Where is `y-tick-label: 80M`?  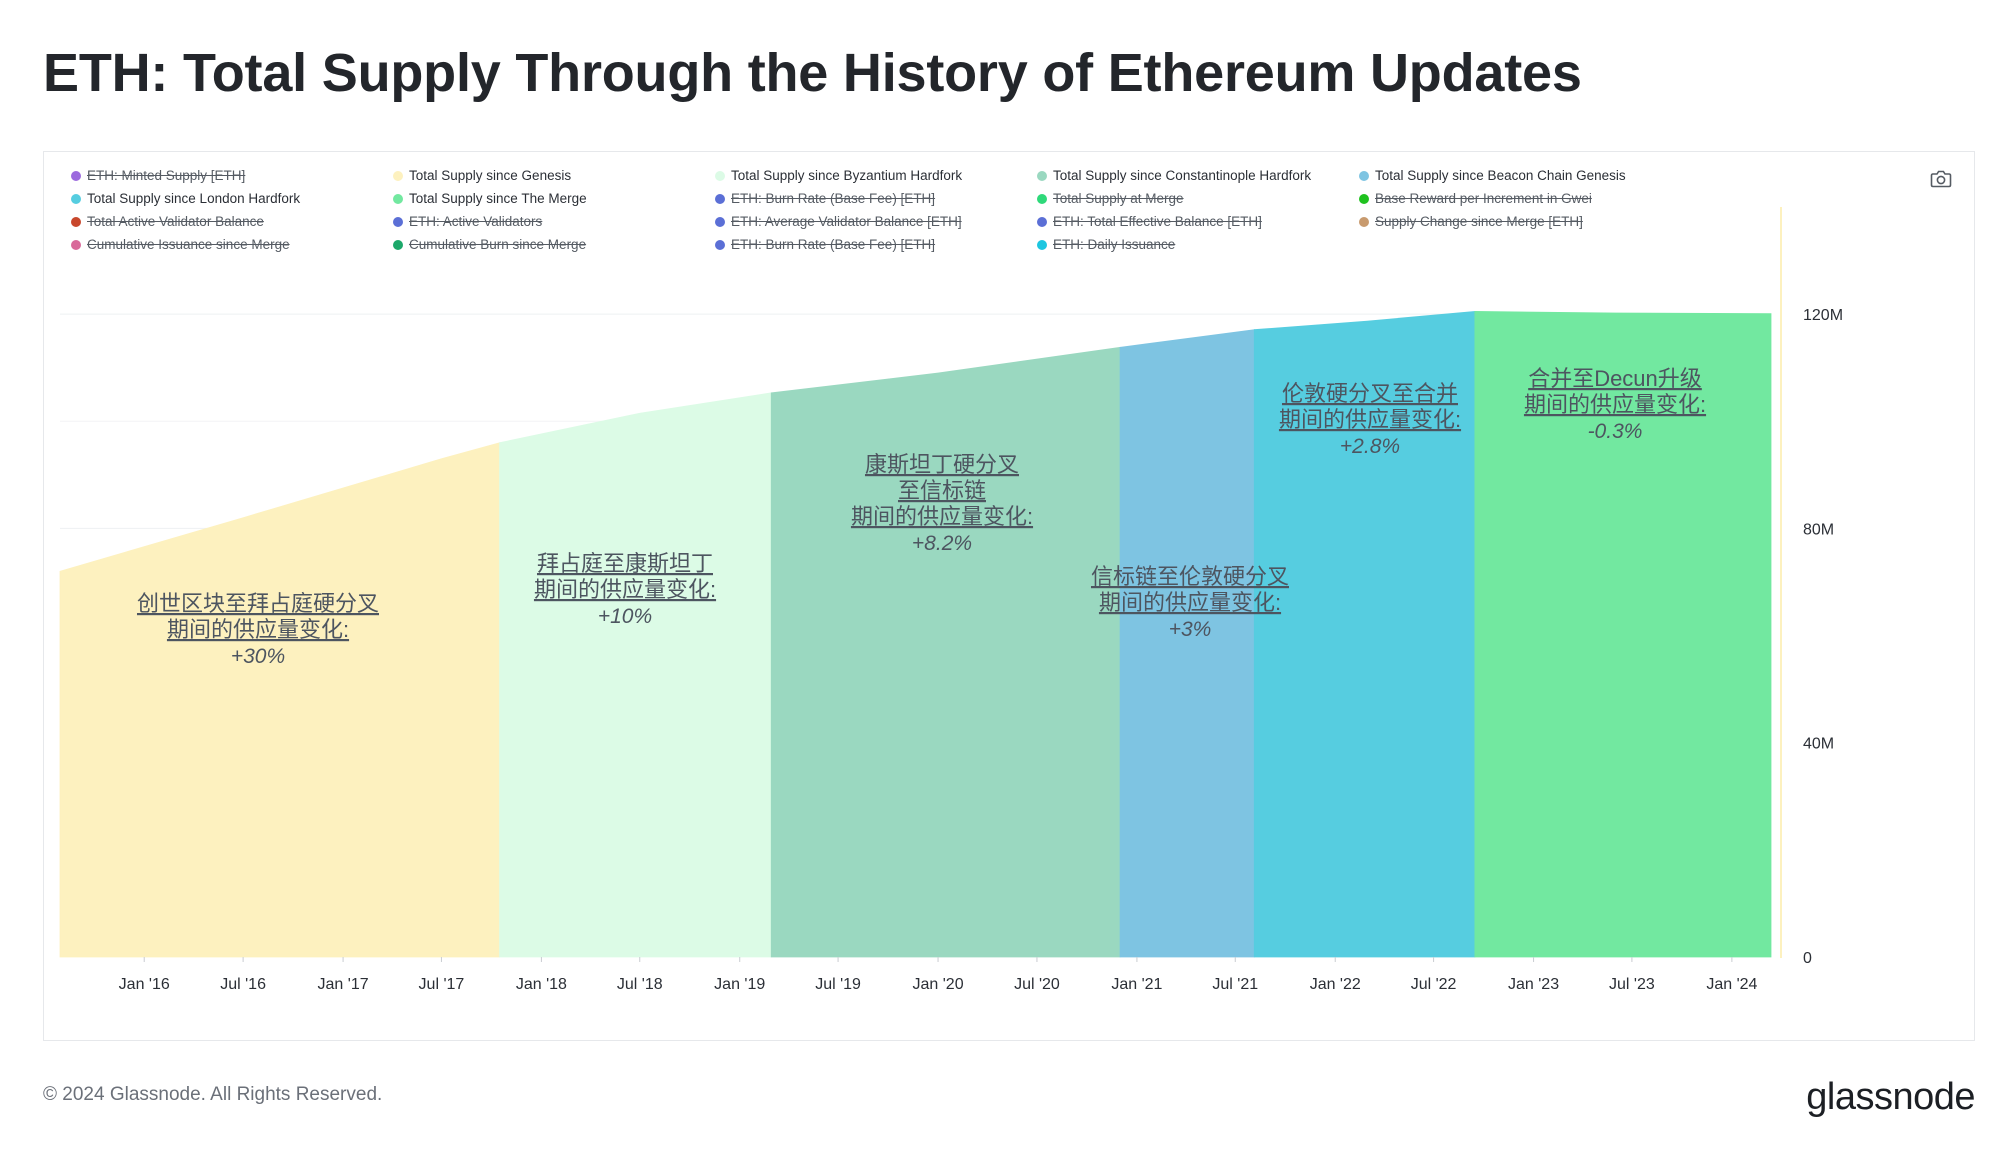
y-tick-label: 80M is located at coordinates (1818, 529).